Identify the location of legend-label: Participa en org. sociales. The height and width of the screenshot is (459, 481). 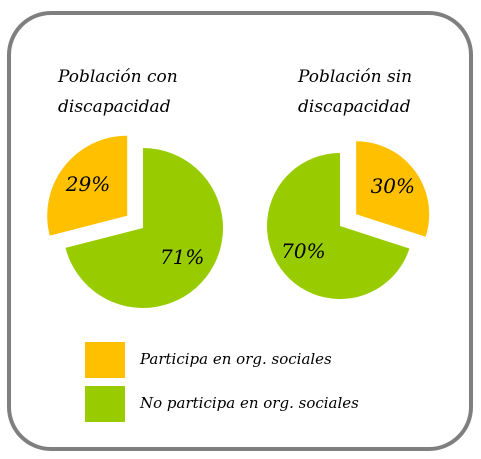
(235, 359).